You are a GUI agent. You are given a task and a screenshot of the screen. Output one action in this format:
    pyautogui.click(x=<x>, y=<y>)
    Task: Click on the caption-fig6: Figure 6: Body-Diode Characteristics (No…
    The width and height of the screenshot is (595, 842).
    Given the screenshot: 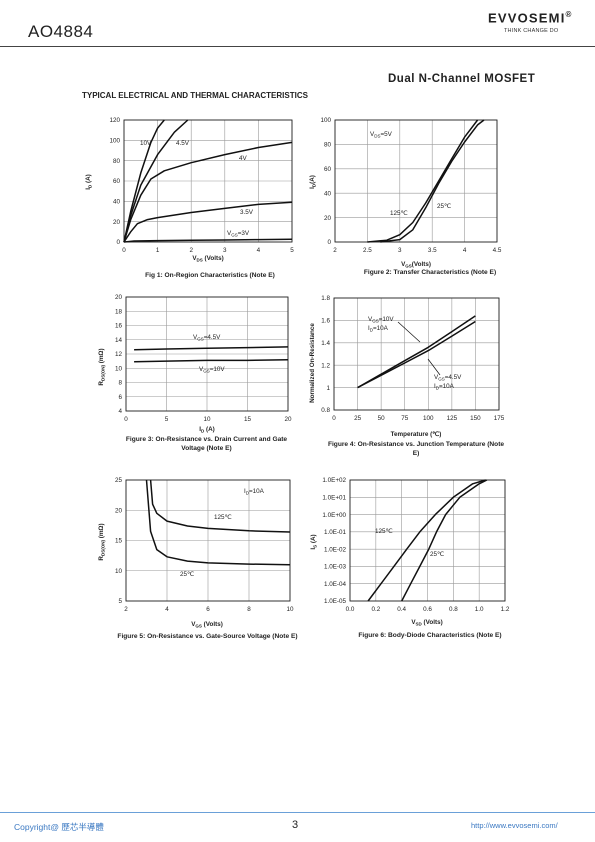 What is the action you would take?
    pyautogui.click(x=430, y=635)
    